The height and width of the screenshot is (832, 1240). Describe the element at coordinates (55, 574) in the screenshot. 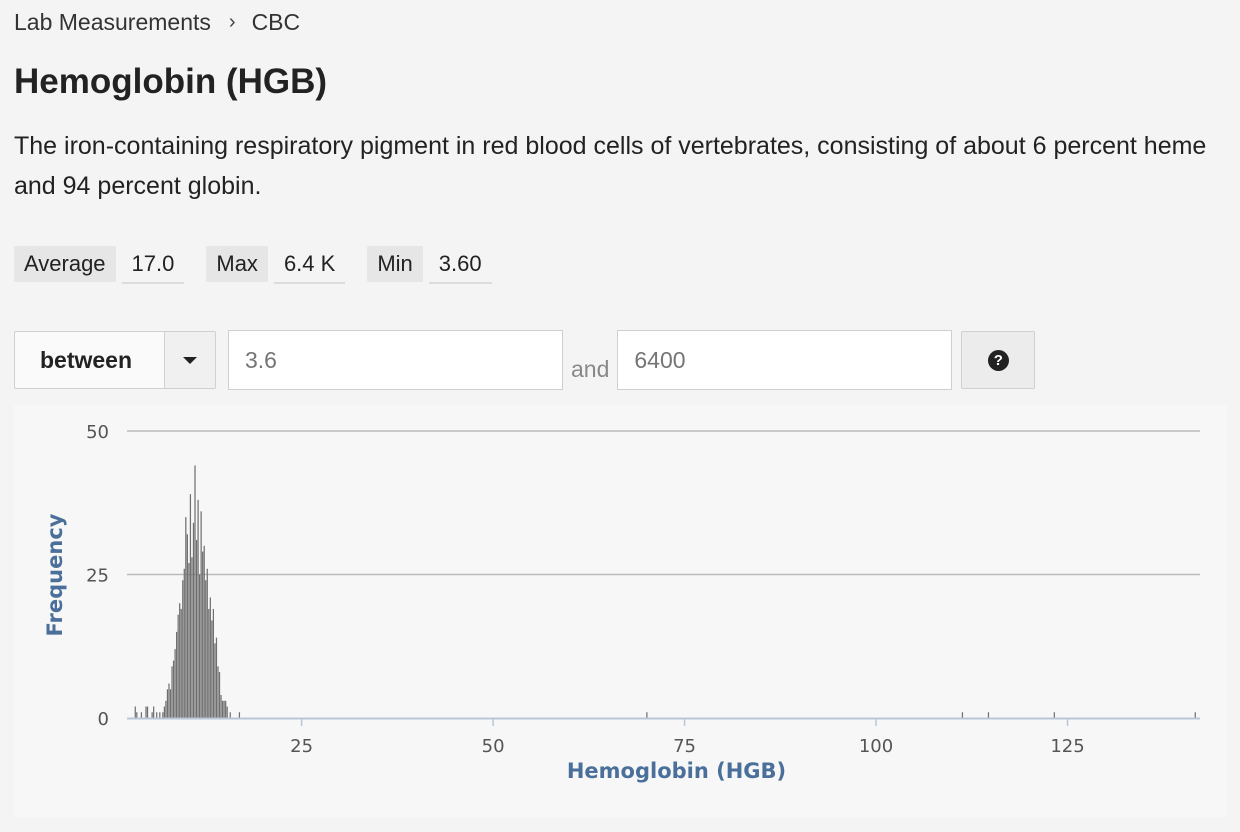

I see `y-axis-title: Frequency` at that location.